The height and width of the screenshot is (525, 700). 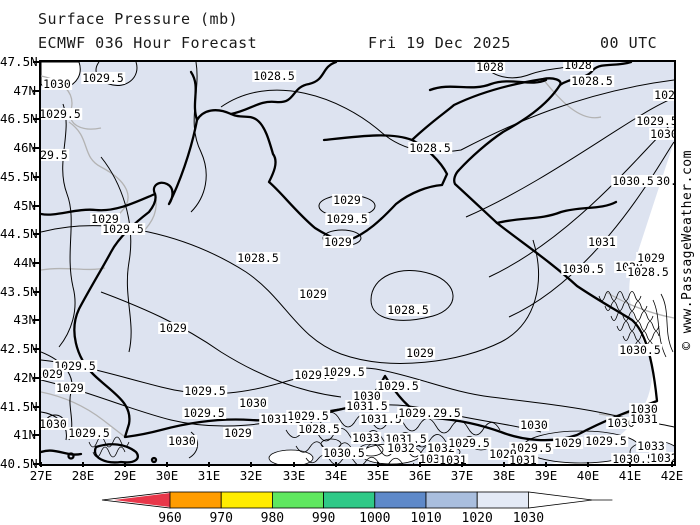 I want to click on colorbar-tick-label: 1020, so click(x=477, y=517).